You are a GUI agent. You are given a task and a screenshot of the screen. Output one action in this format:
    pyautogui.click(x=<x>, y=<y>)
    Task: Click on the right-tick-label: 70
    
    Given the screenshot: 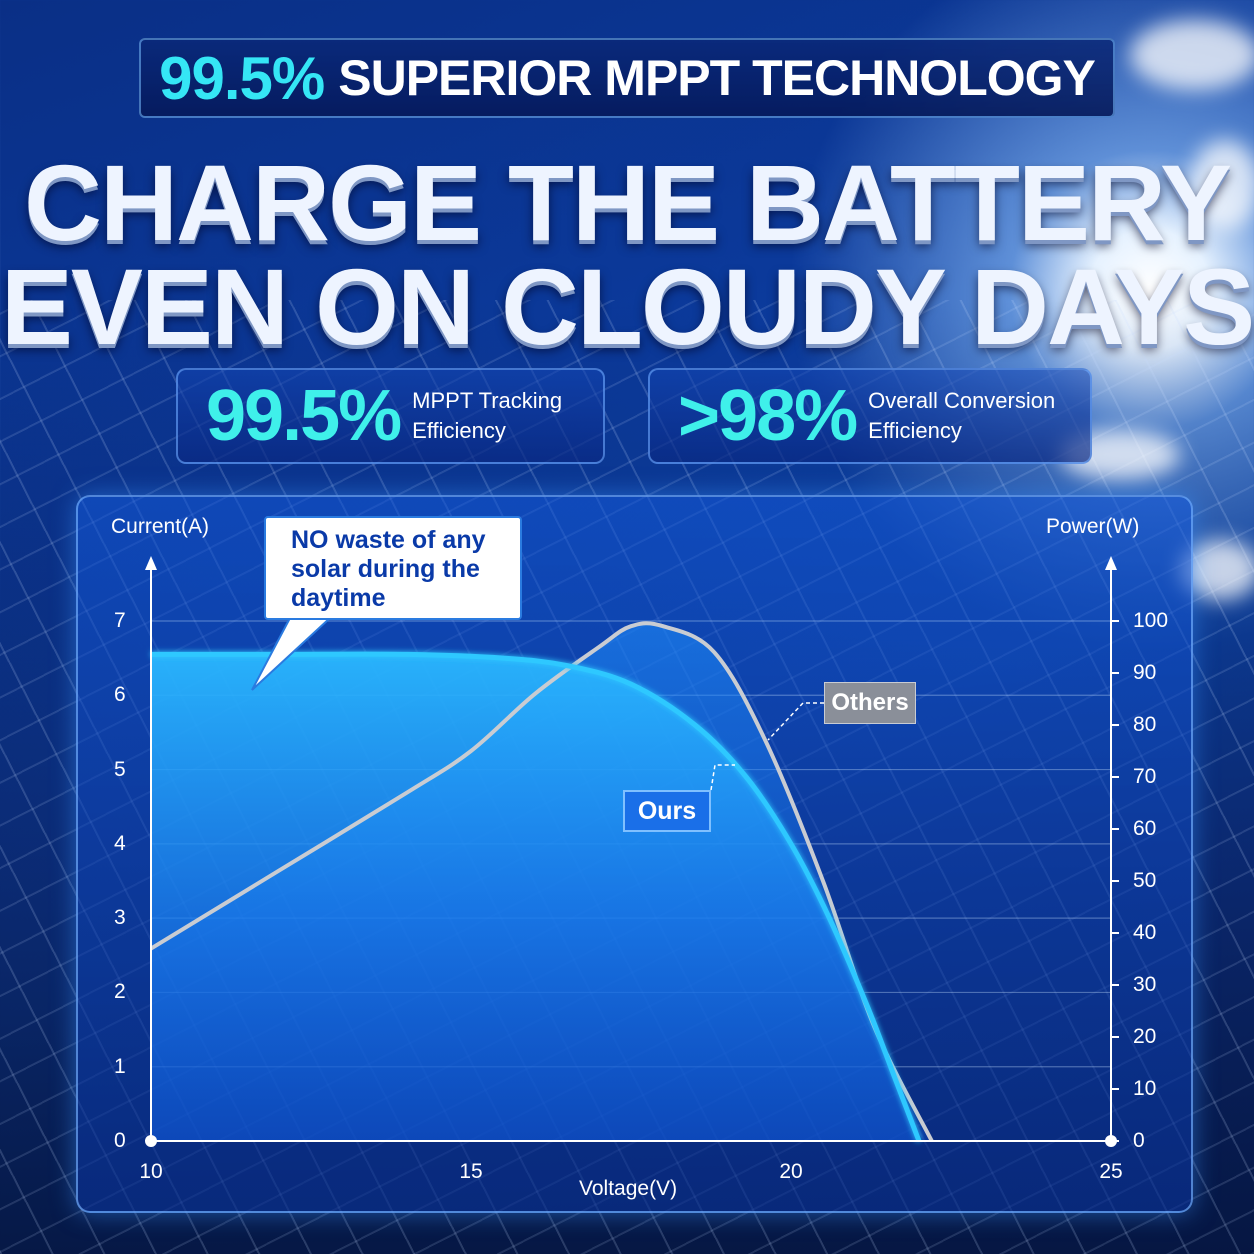 What is the action you would take?
    pyautogui.click(x=1145, y=776)
    